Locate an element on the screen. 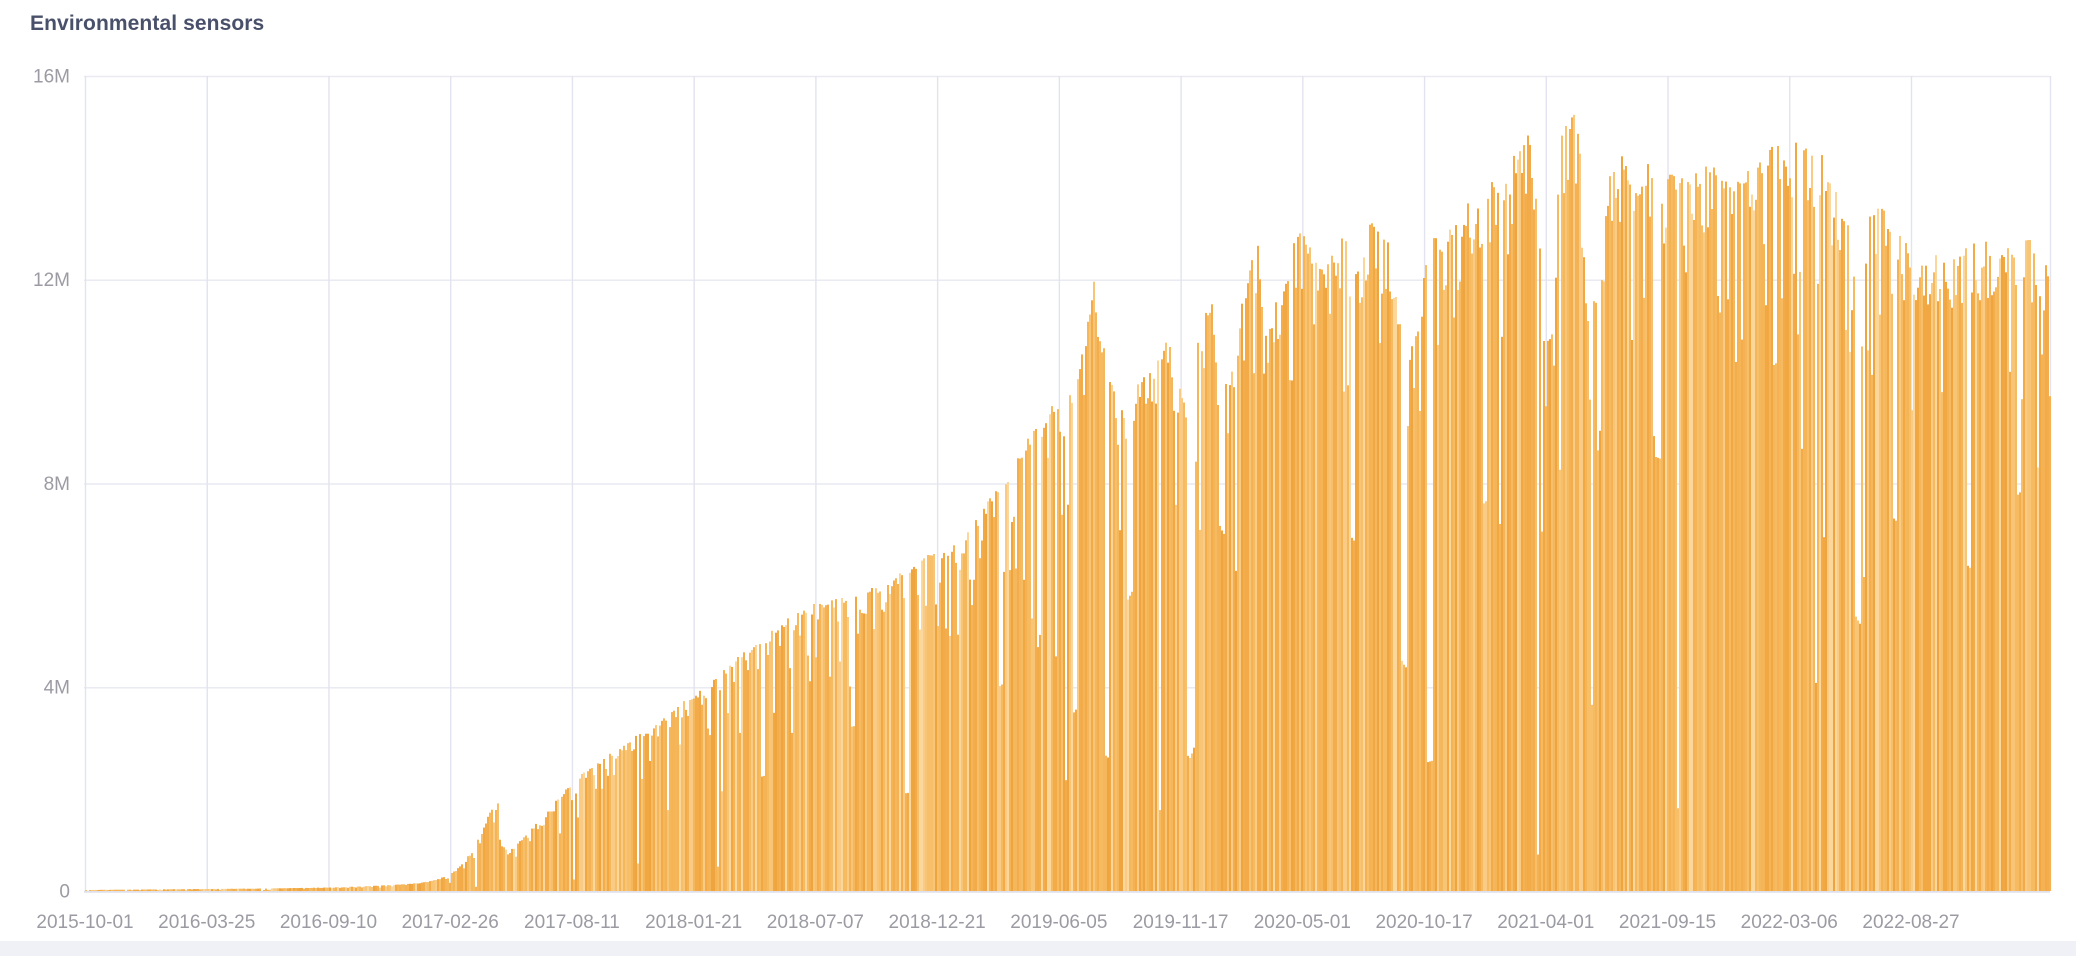 This screenshot has height=956, width=2076. x-tick-label: 2018-01-21 is located at coordinates (693, 922).